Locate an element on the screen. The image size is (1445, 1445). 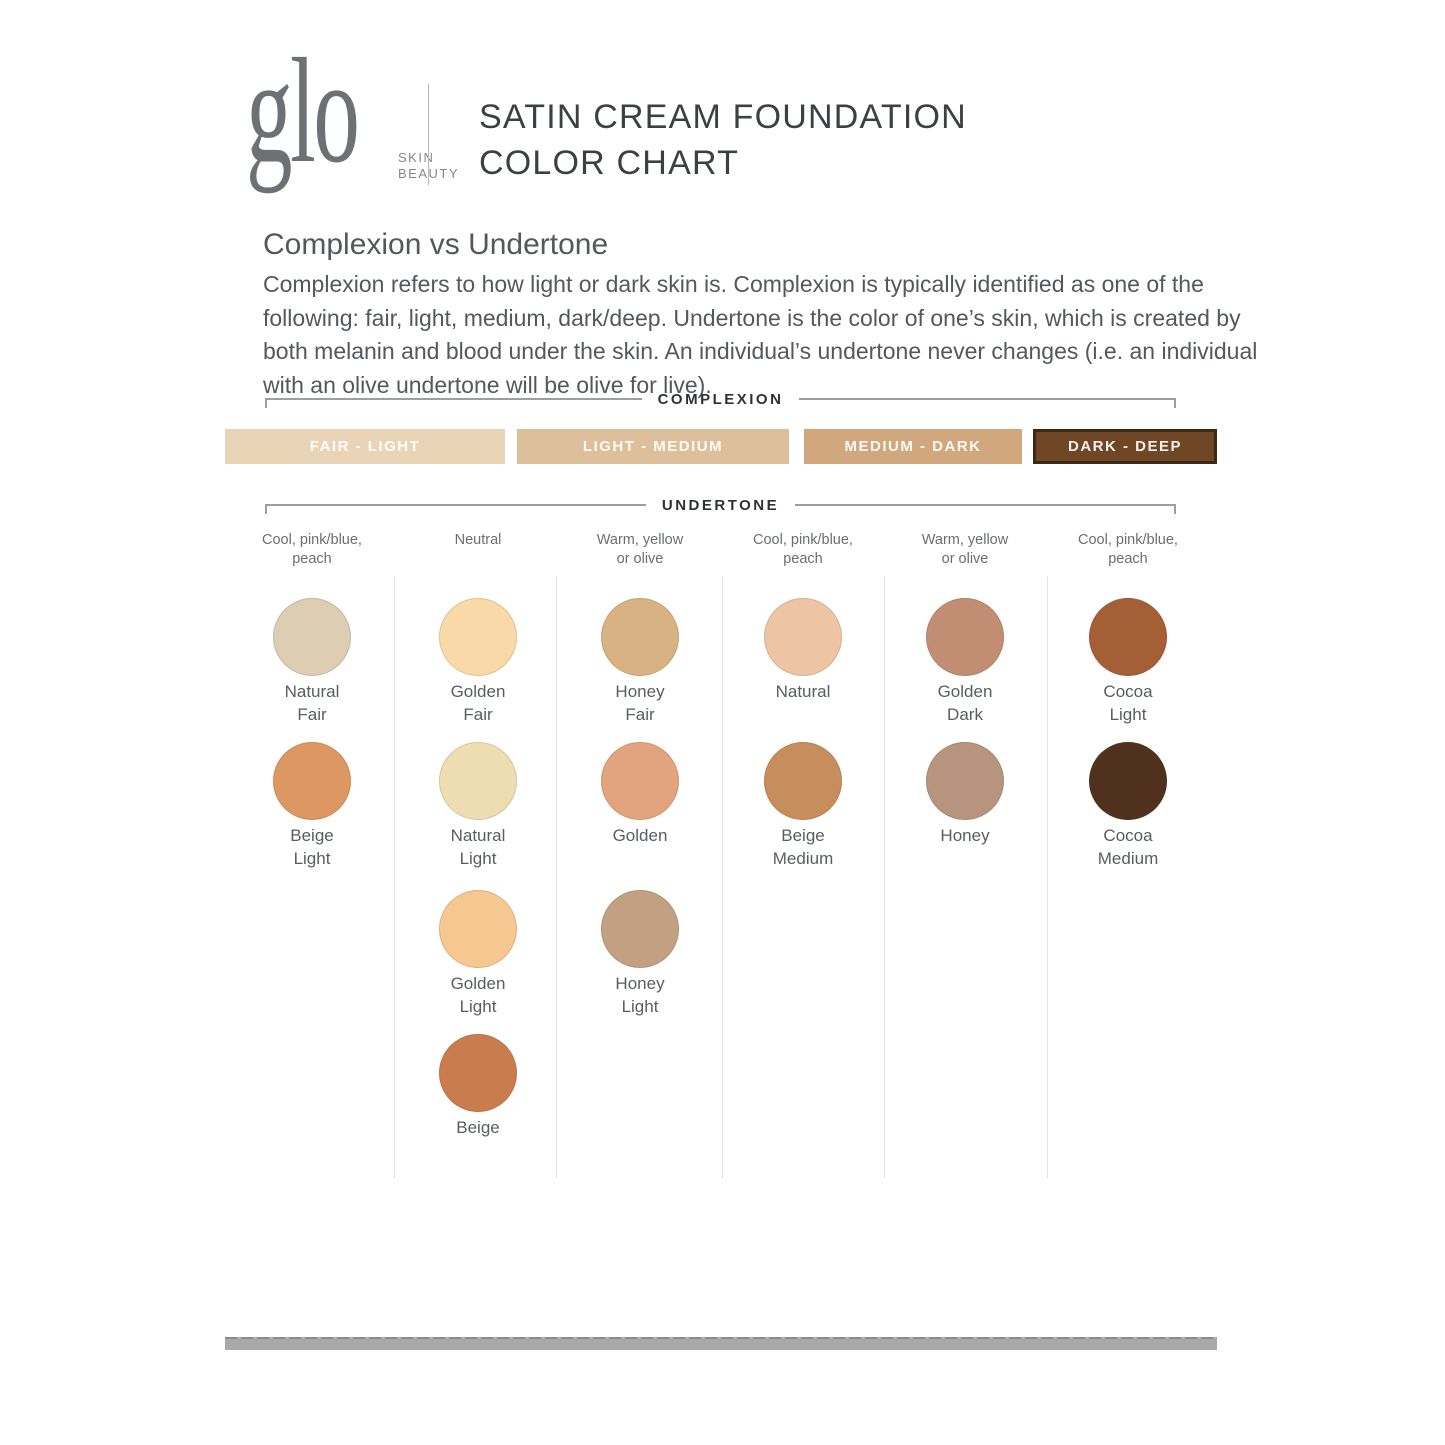
swatch-label-golden: Golden is located at coordinates (640, 835).